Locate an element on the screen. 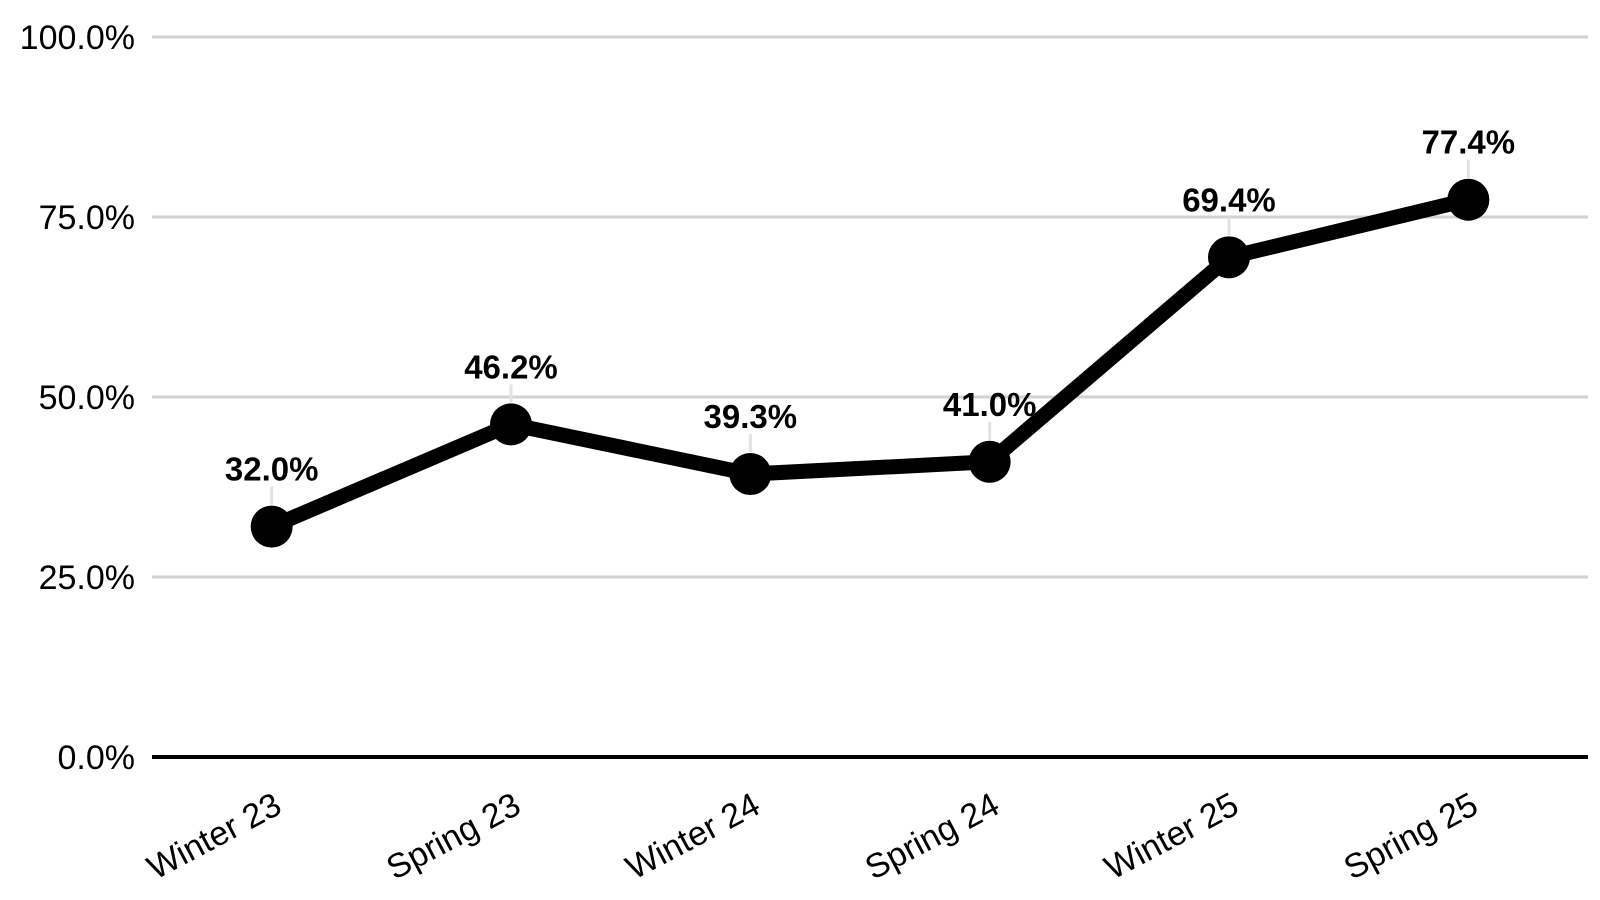 The image size is (1600, 900). data-label: 77.4% is located at coordinates (1469, 142).